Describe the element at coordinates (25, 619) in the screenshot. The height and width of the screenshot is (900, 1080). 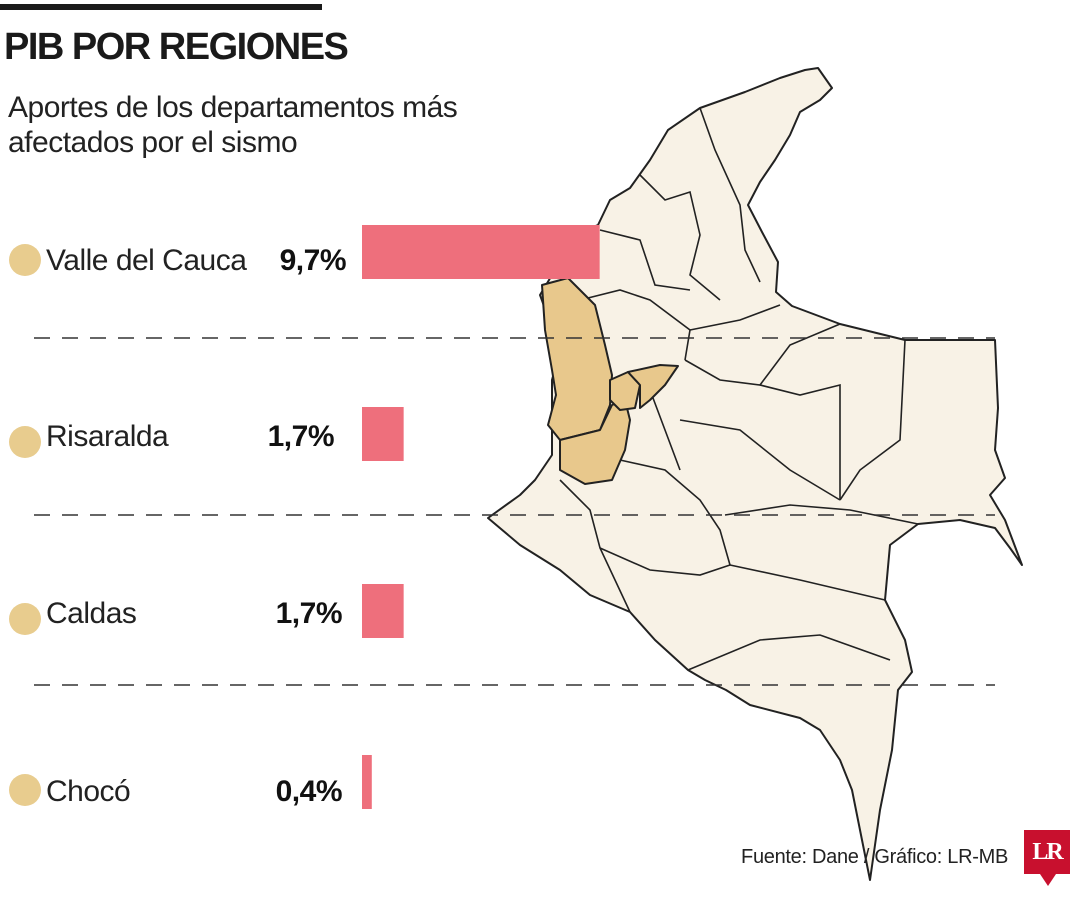
I see `legend-dot-caldas` at that location.